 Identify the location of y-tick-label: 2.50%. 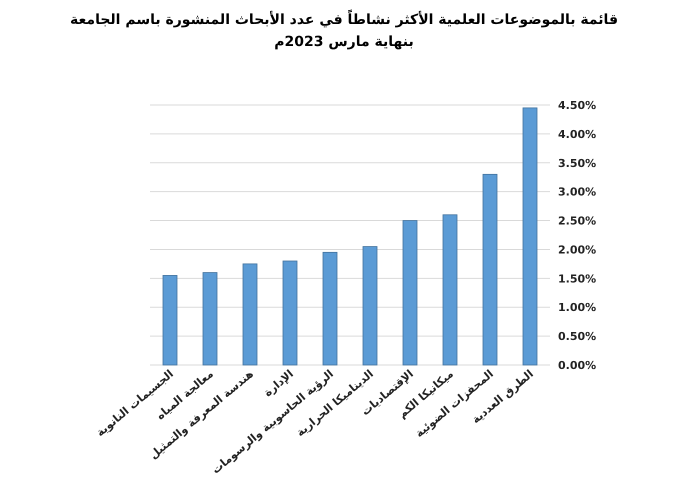
(577, 221).